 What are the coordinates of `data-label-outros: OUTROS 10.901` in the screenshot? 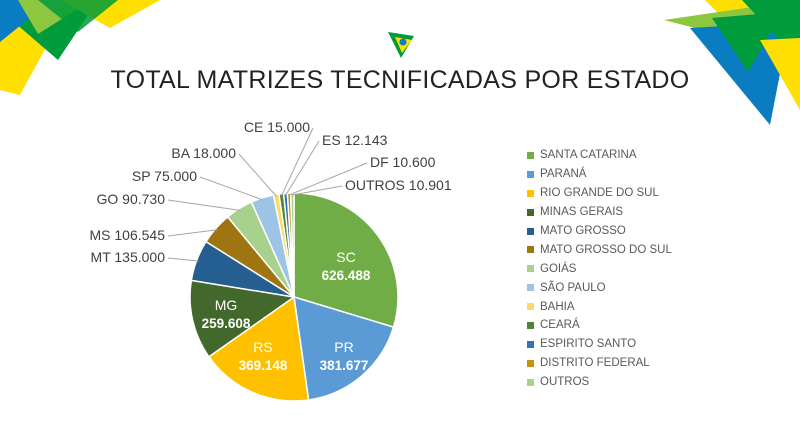 It's located at (398, 185).